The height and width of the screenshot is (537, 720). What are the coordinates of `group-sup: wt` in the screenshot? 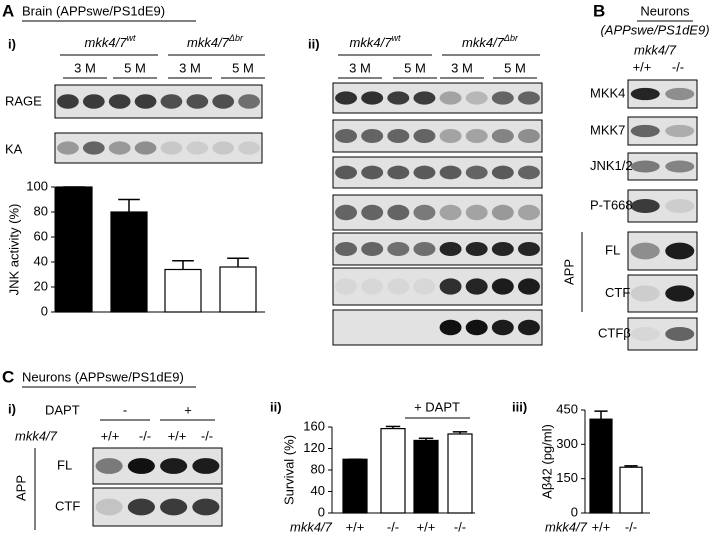 It's located at (395, 38).